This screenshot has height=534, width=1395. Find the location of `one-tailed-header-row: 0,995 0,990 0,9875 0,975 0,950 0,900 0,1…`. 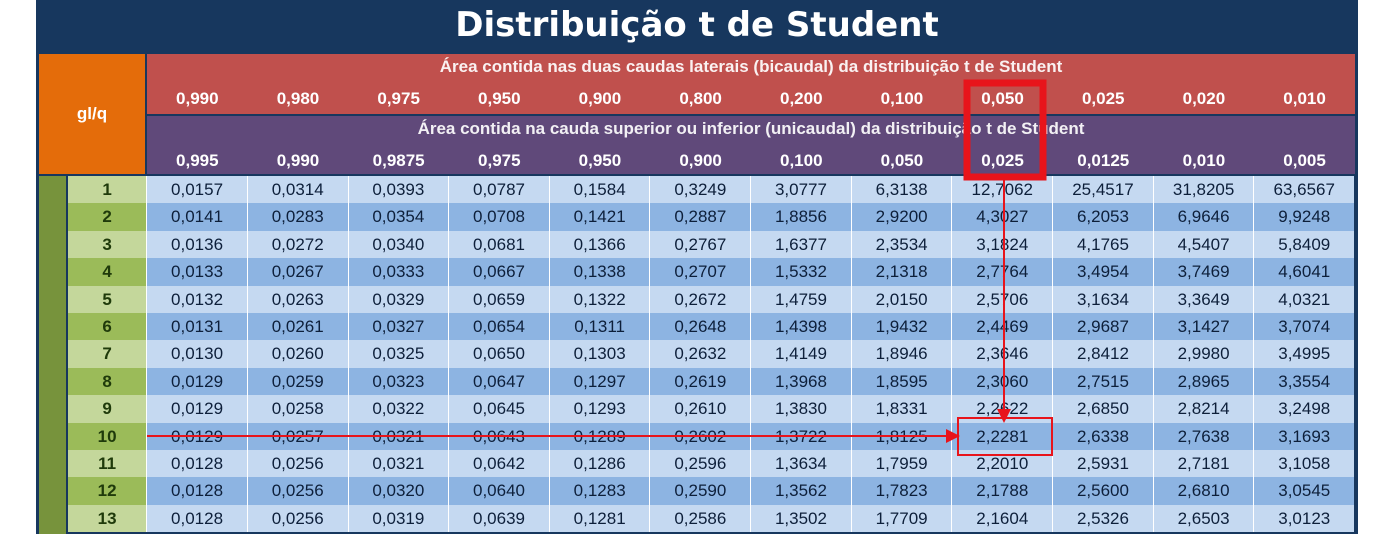

one-tailed-header-row: 0,995 0,990 0,9875 0,975 0,950 0,900 0,1… is located at coordinates (751, 161).